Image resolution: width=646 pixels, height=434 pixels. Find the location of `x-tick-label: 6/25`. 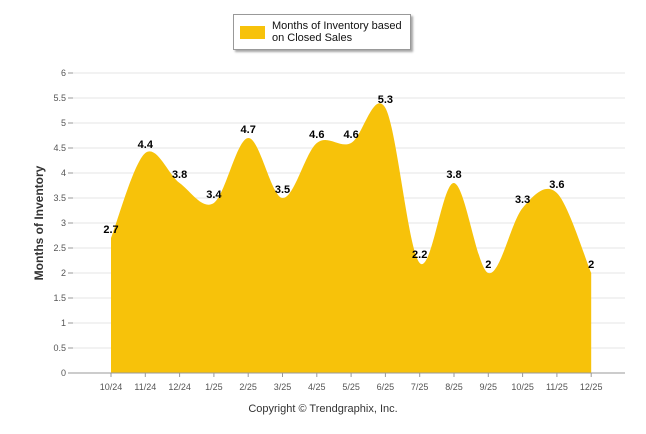

x-tick-label: 6/25 is located at coordinates (386, 387).